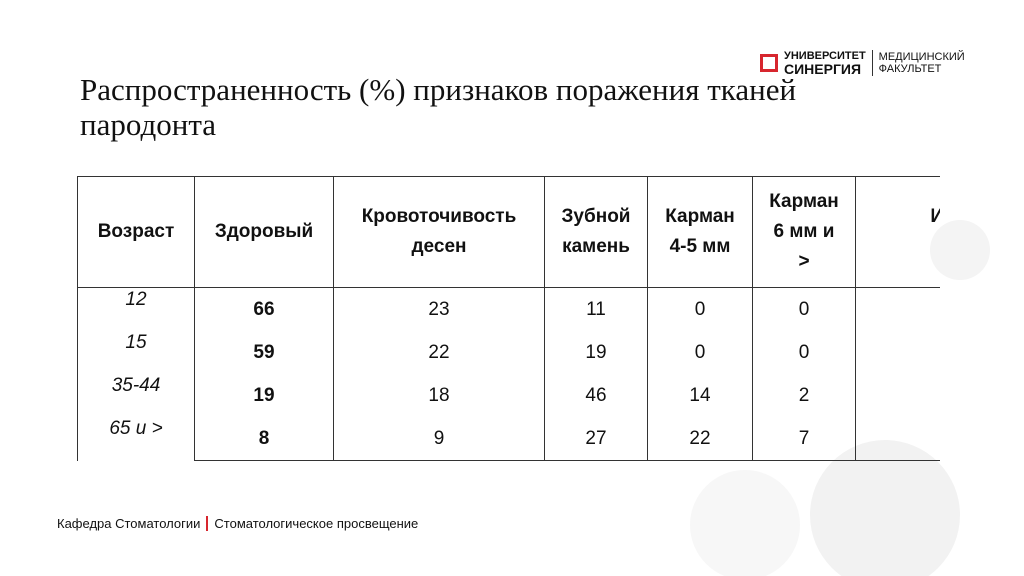  Describe the element at coordinates (136, 385) in the screenshot. I see `age-label: 35-44` at that location.